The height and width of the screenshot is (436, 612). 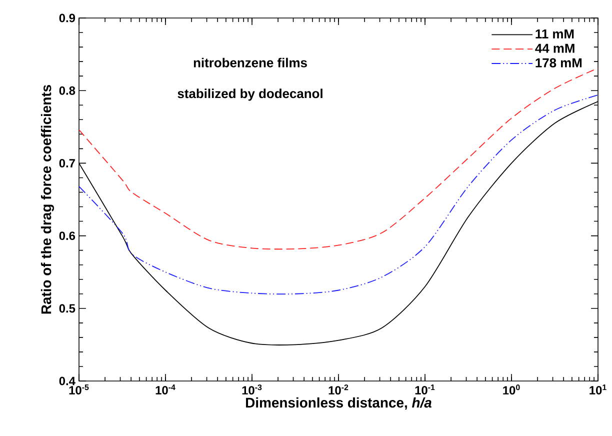 What do you see at coordinates (338, 389) in the screenshot?
I see `x-tick-label: 10$^{-2}$` at bounding box center [338, 389].